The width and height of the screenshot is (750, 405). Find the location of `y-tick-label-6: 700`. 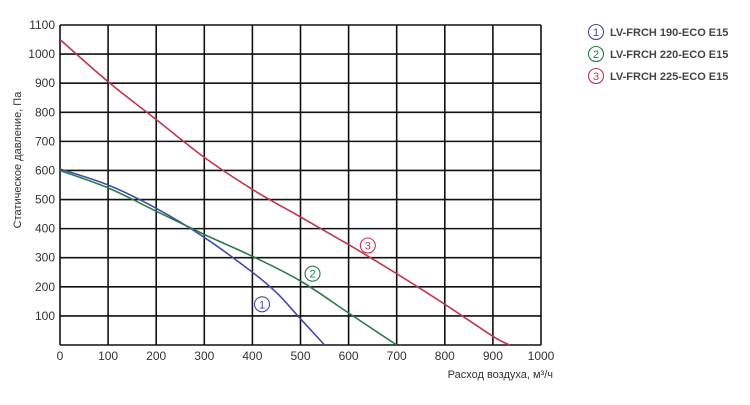

y-tick-label-6: 700 is located at coordinates (45, 141).